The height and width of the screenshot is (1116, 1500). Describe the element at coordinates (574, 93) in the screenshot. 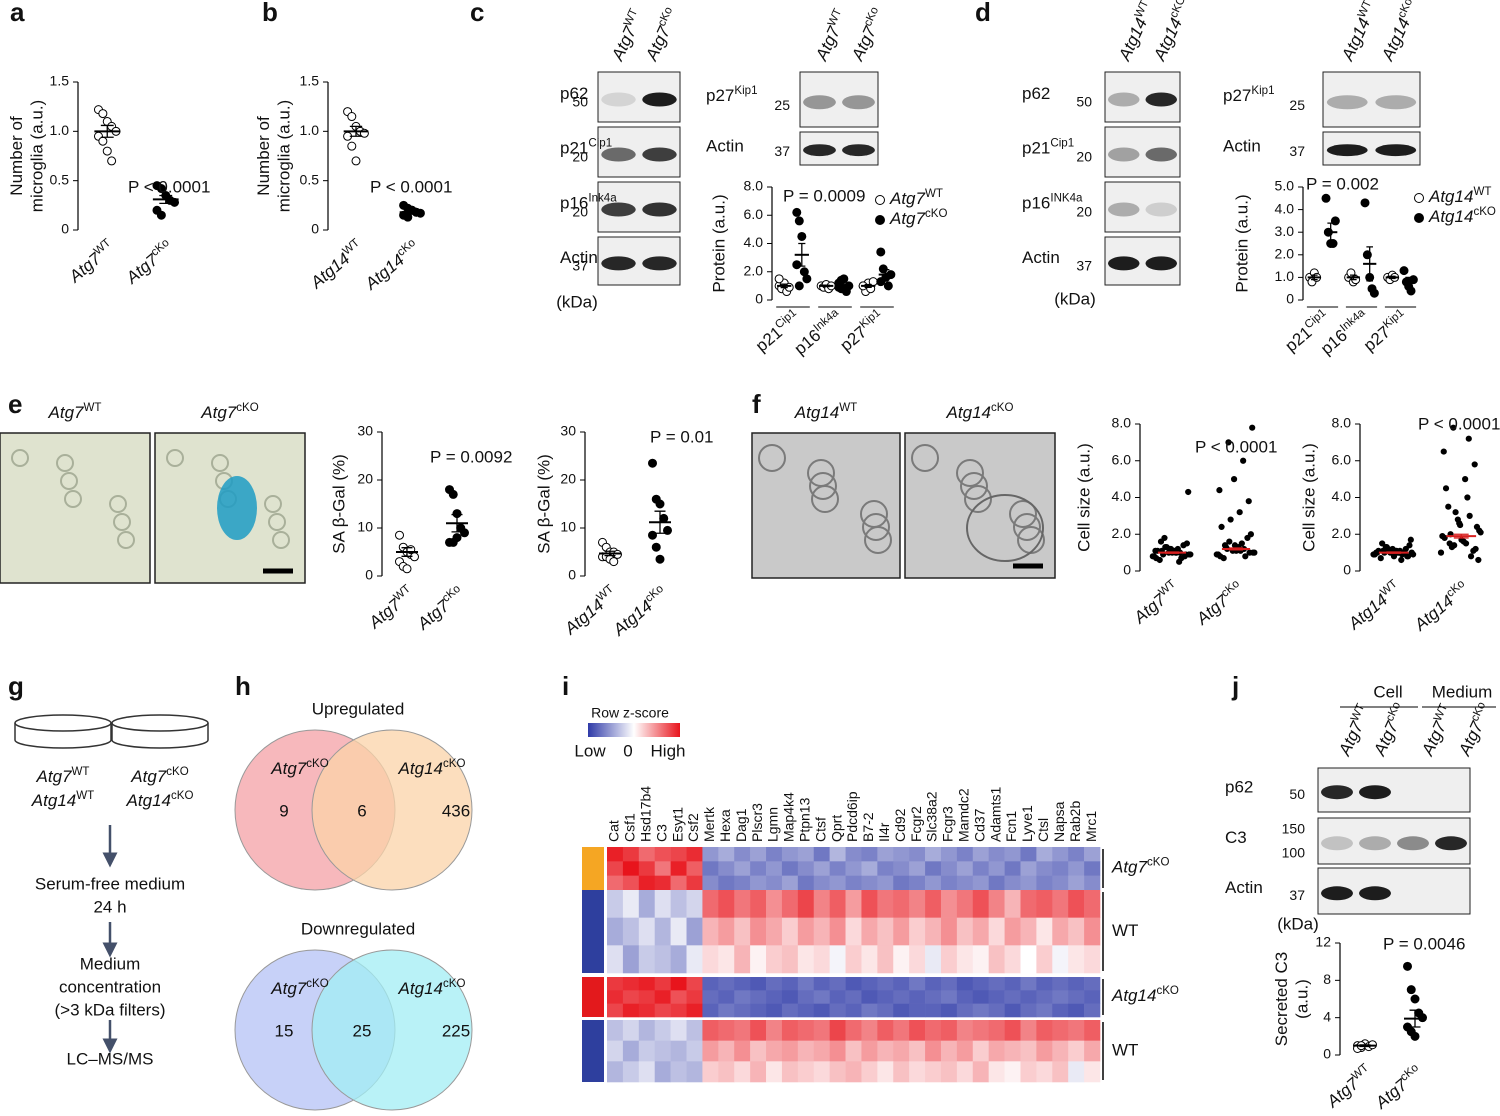

I see `protein-label: p62` at that location.